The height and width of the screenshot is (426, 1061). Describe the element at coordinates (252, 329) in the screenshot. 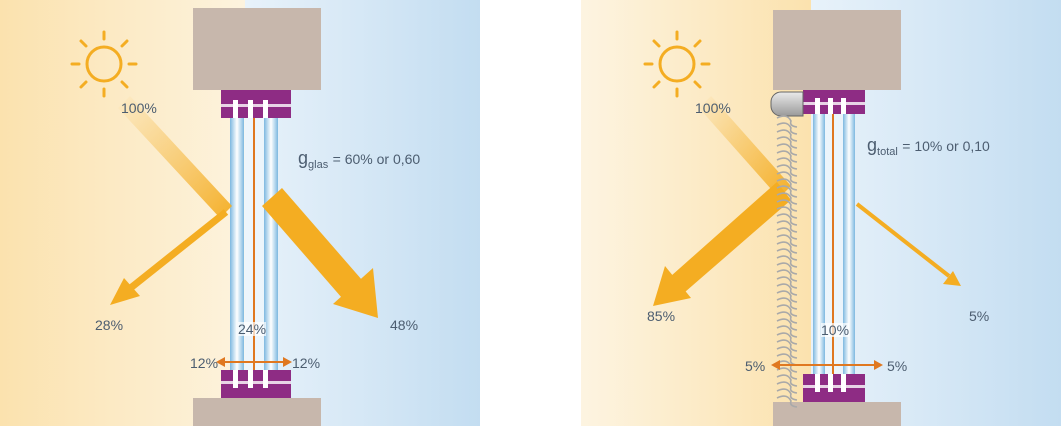

I see `absorbed-label: 24%` at that location.